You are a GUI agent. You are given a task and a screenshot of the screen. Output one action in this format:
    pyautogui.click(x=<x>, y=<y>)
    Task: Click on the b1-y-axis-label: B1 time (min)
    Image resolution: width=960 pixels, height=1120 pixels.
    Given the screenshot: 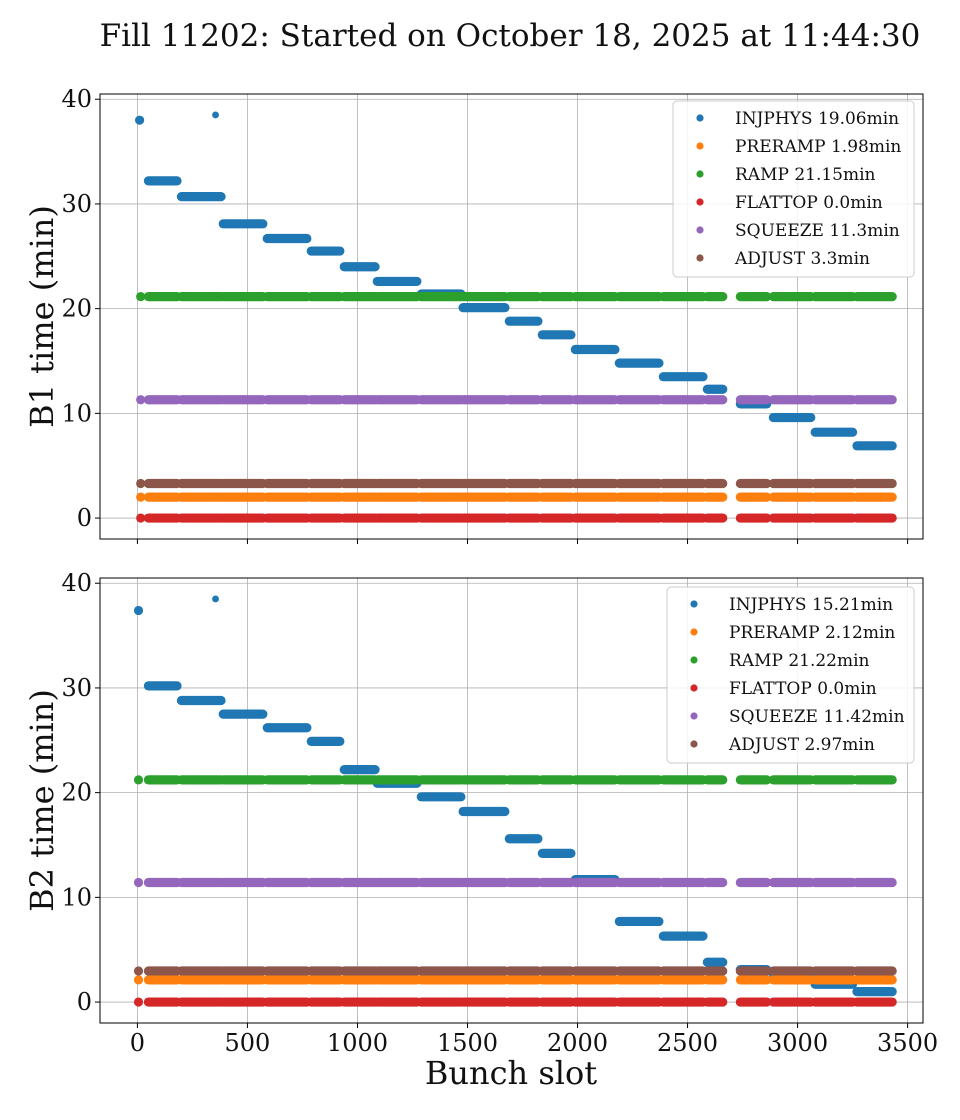 What is the action you would take?
    pyautogui.click(x=42, y=316)
    